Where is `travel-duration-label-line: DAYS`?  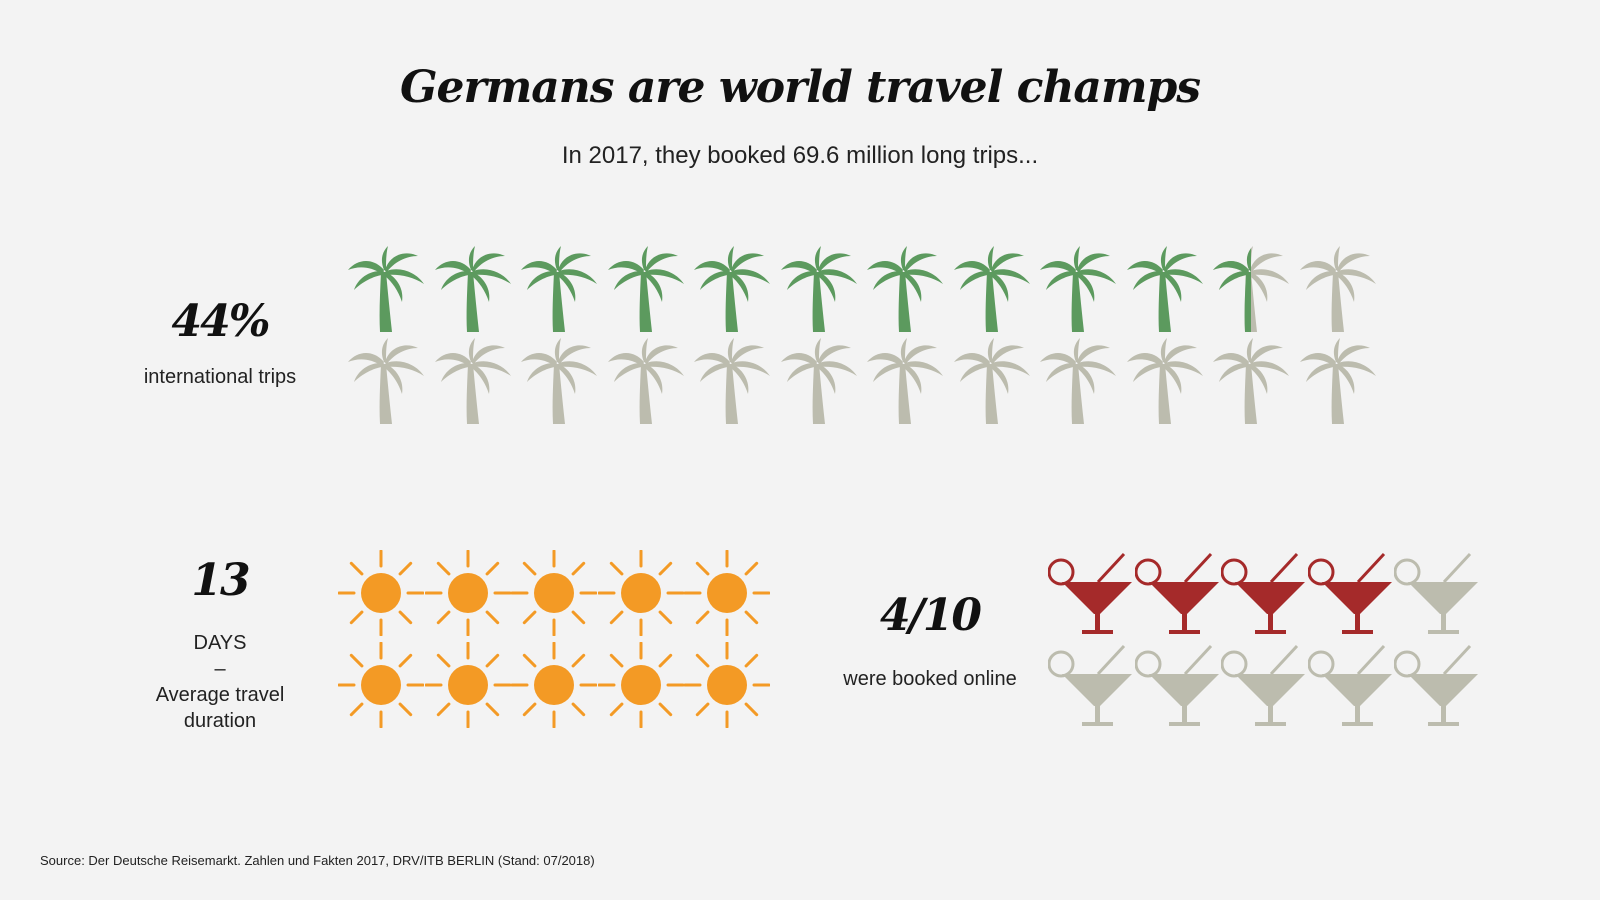 travel-duration-label-line: DAYS is located at coordinates (220, 643).